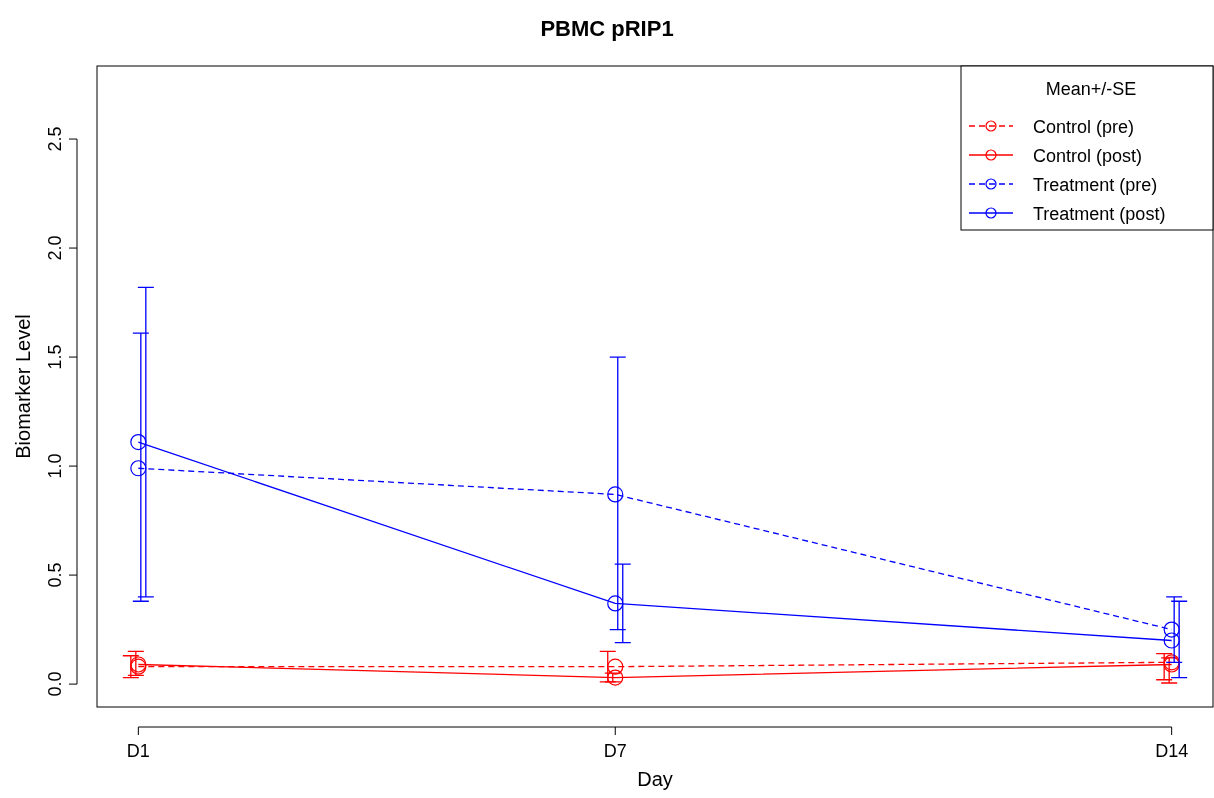 The width and height of the screenshot is (1214, 798). What do you see at coordinates (55, 575) in the screenshot?
I see `y-tick-label: 0.5` at bounding box center [55, 575].